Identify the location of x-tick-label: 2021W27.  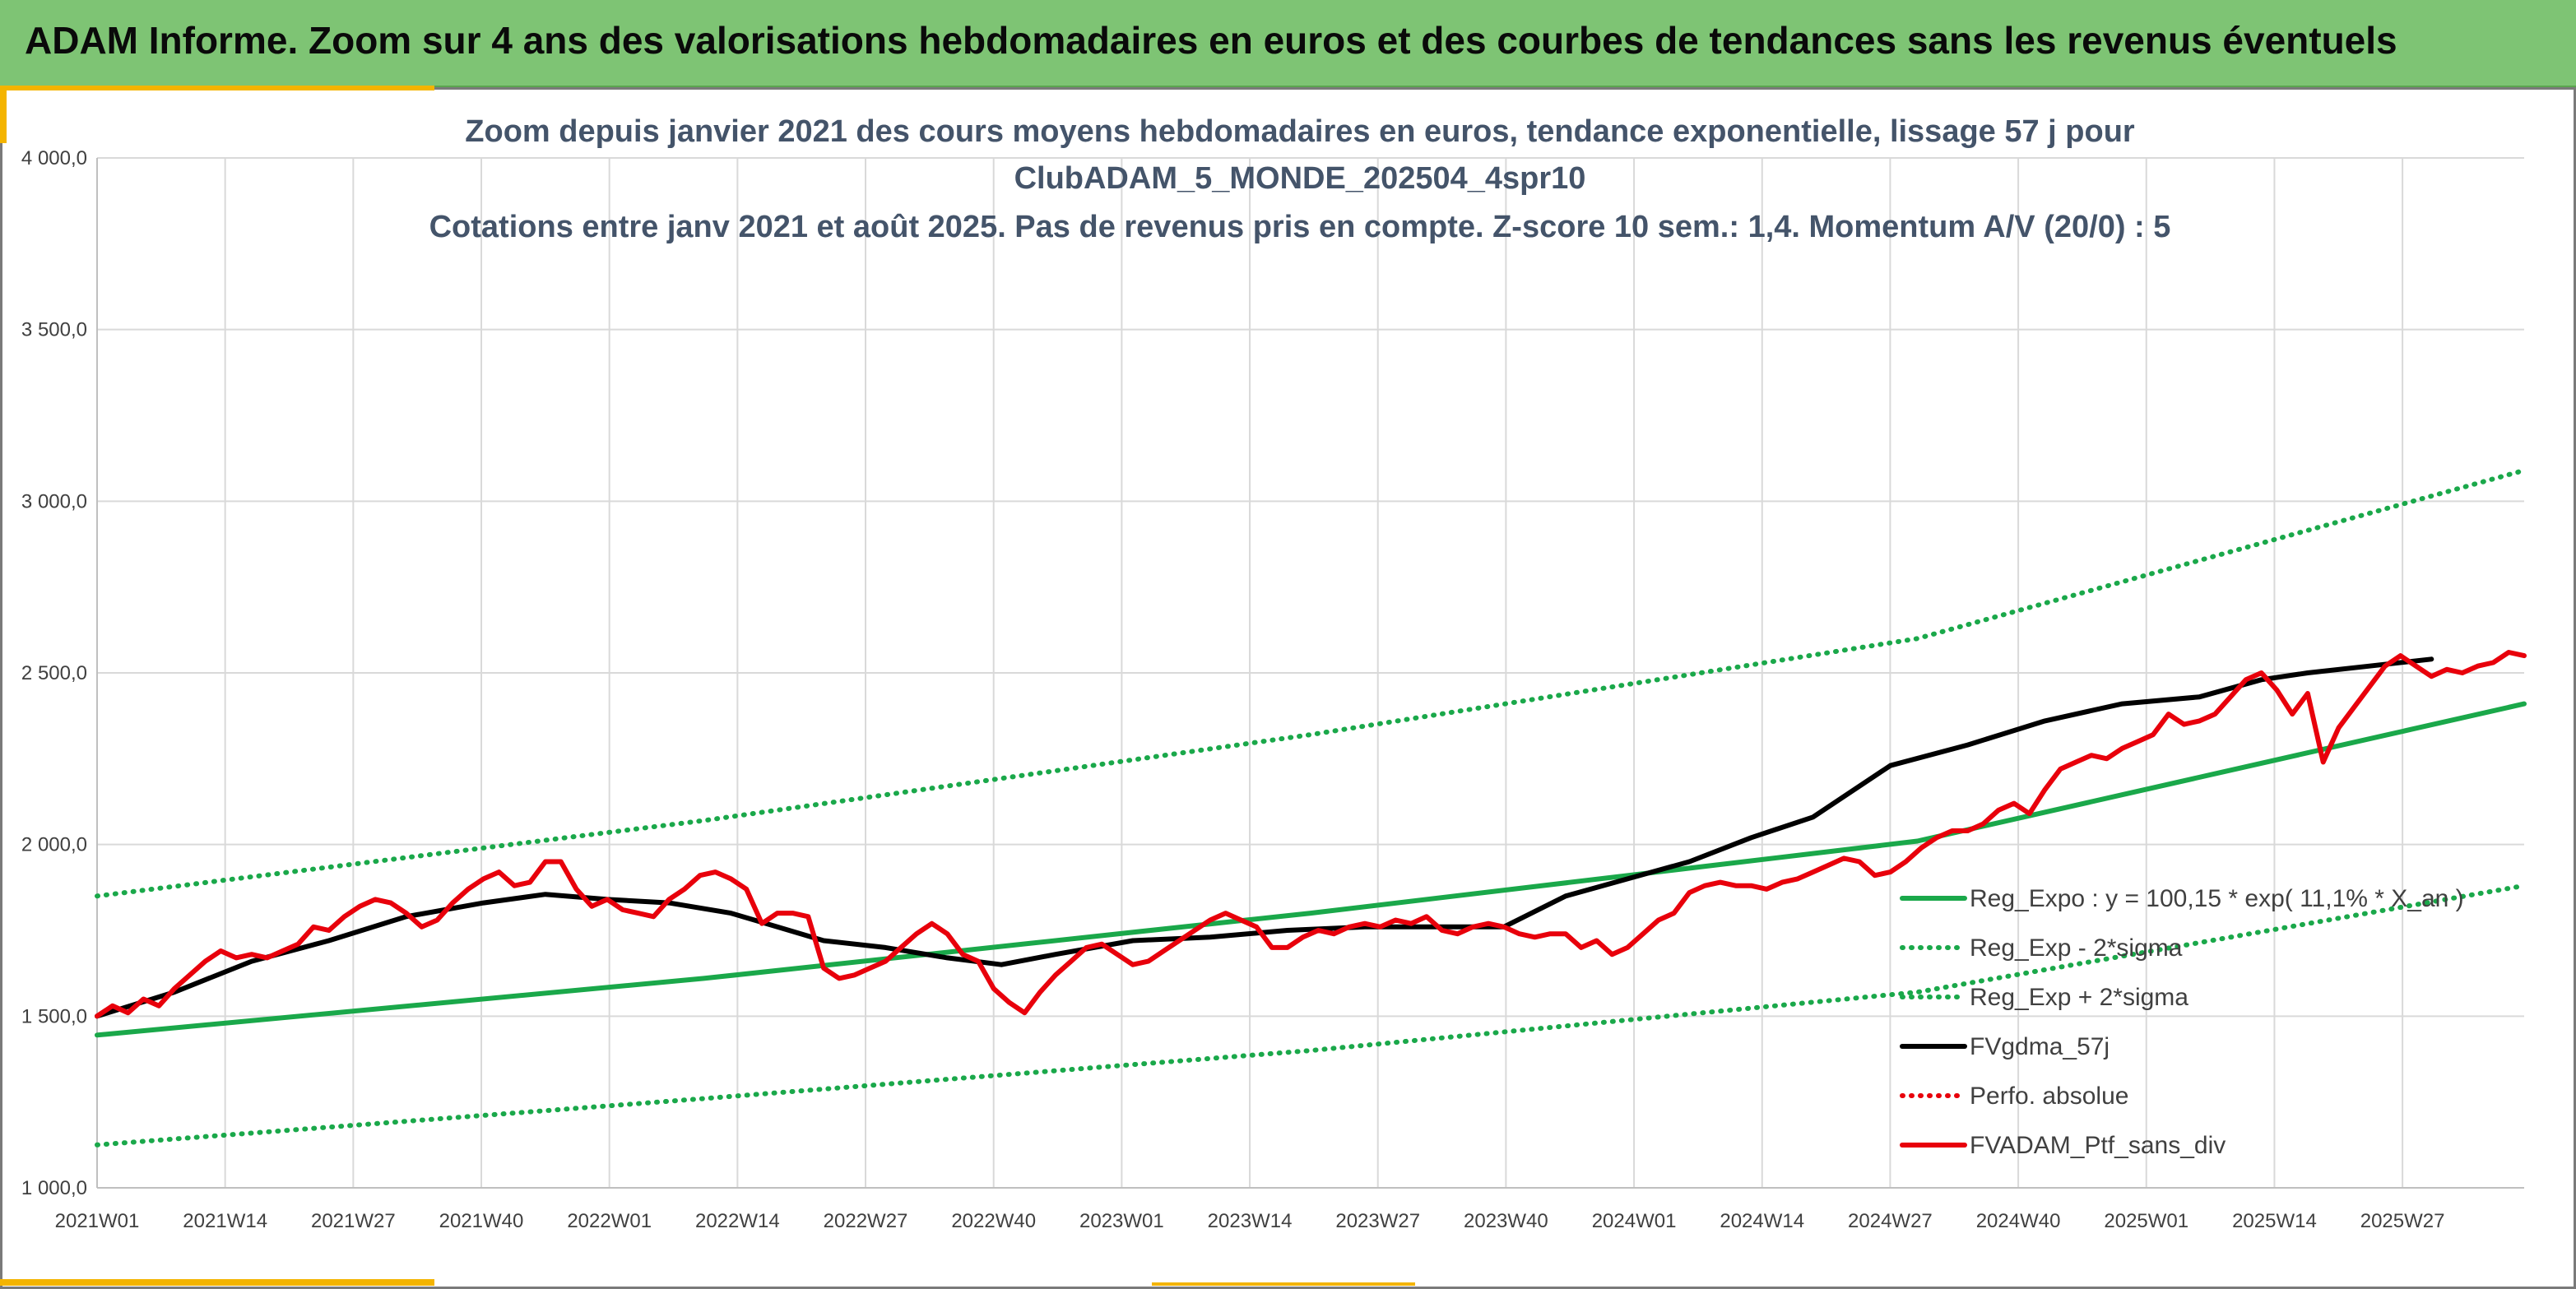
(353, 1221).